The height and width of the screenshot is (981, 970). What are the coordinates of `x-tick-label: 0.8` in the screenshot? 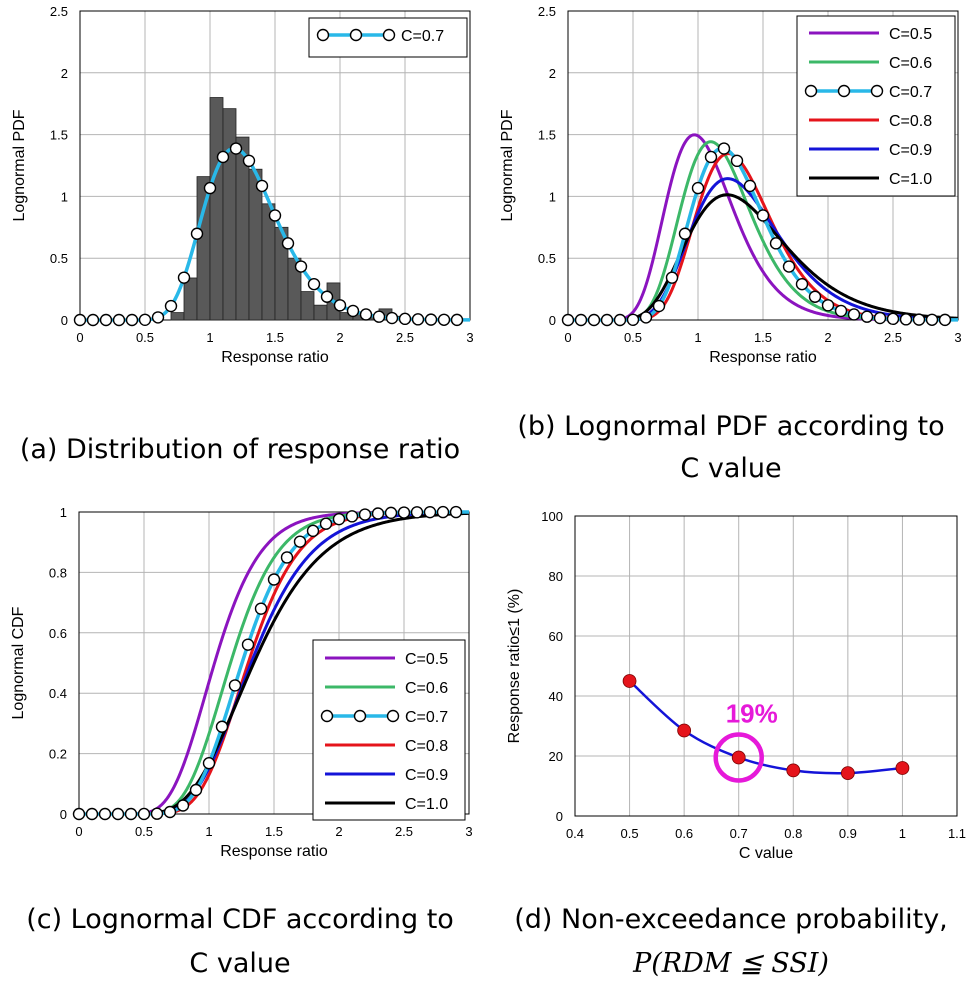 It's located at (793, 833).